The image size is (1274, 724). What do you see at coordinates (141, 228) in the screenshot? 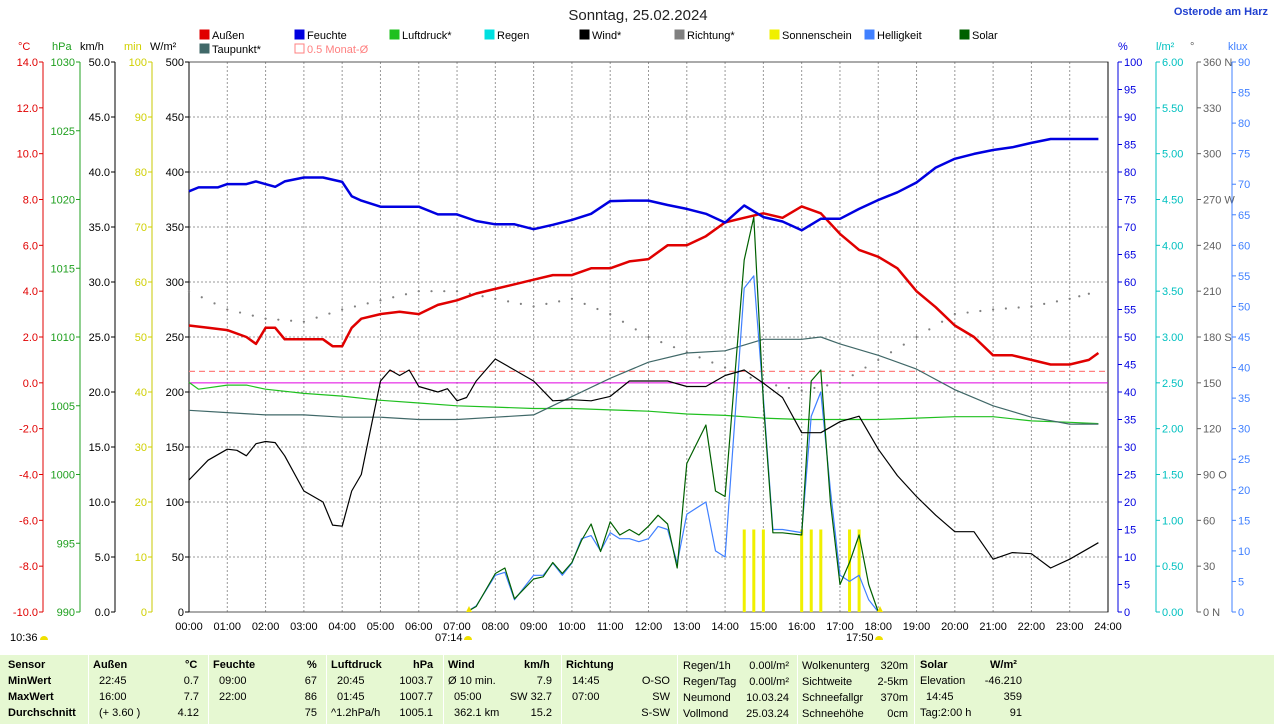
I see `sun-tick-label: 70` at bounding box center [141, 228].